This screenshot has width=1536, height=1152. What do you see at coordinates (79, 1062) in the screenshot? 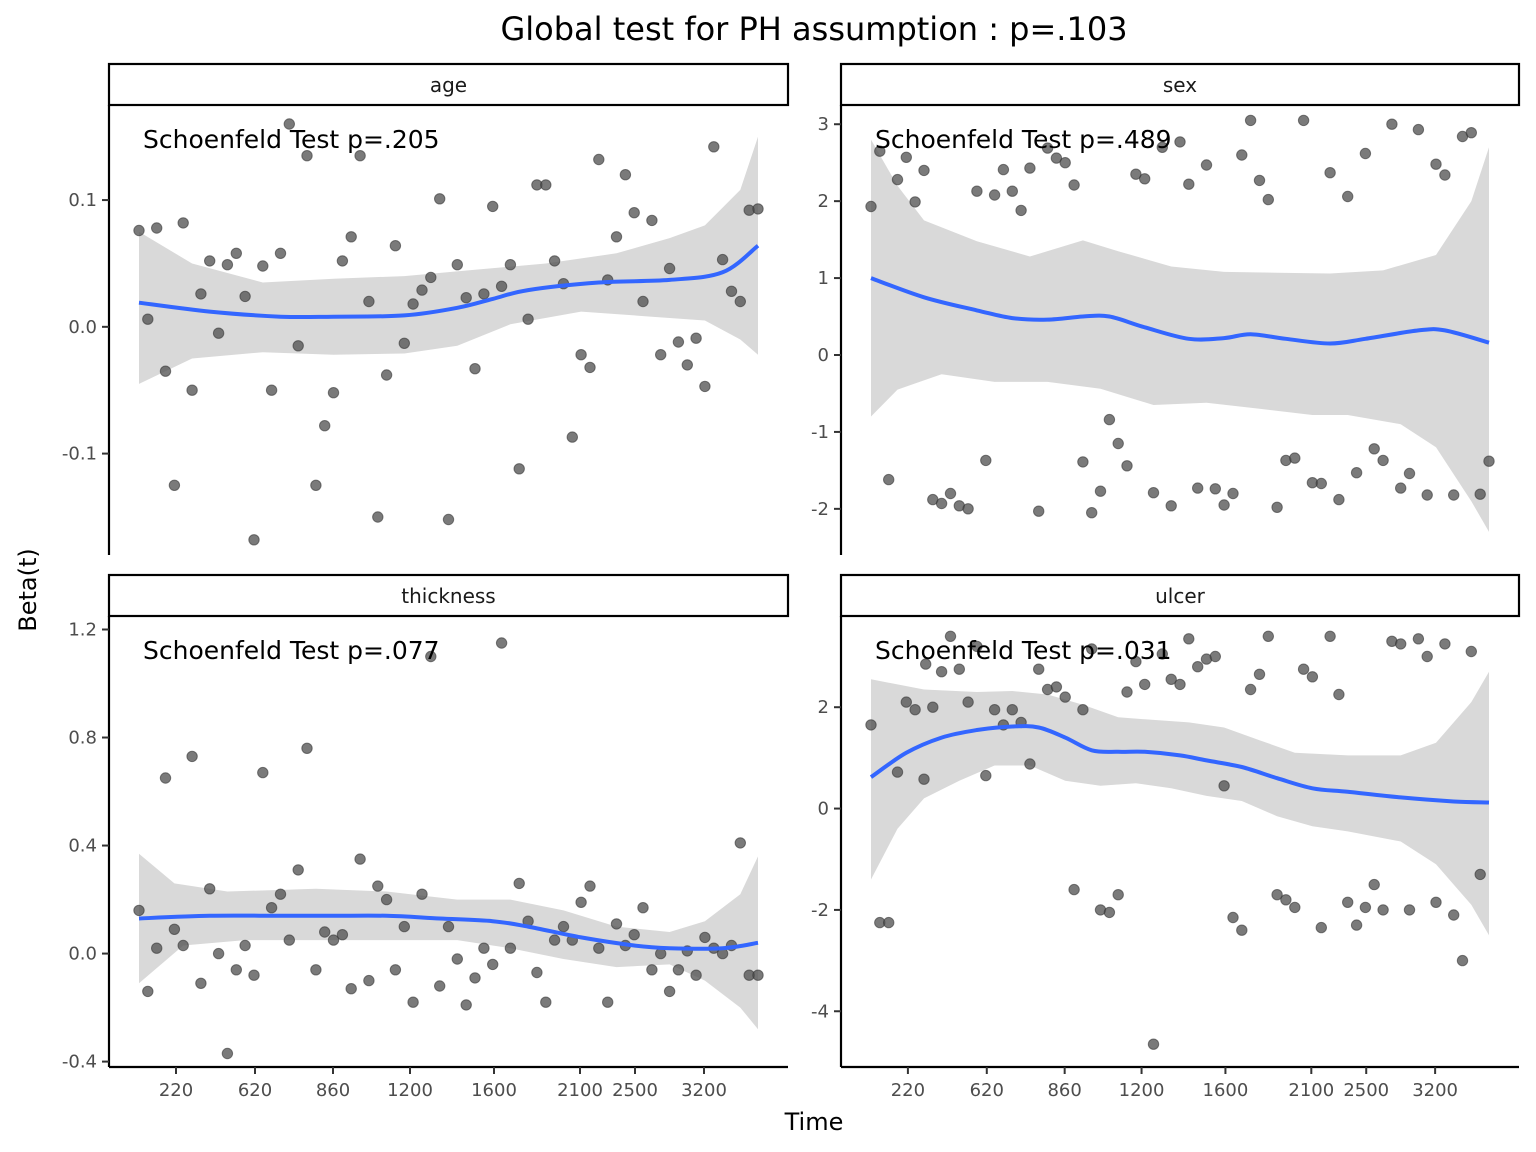
I see `y-tick-label: -0.4` at bounding box center [79, 1062].